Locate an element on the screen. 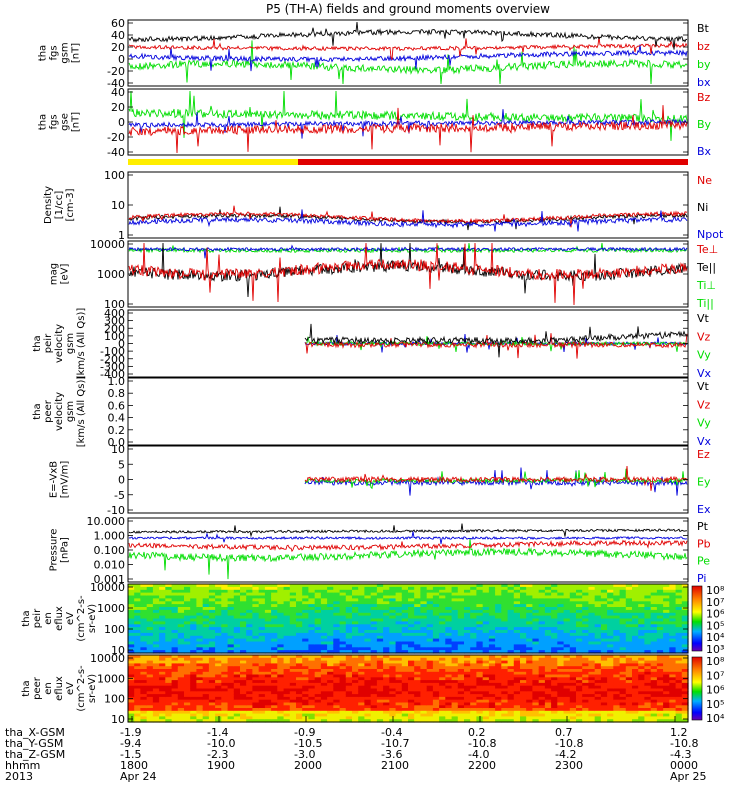 This screenshot has height=804, width=750. panel-frame is located at coordinates (408, 618).